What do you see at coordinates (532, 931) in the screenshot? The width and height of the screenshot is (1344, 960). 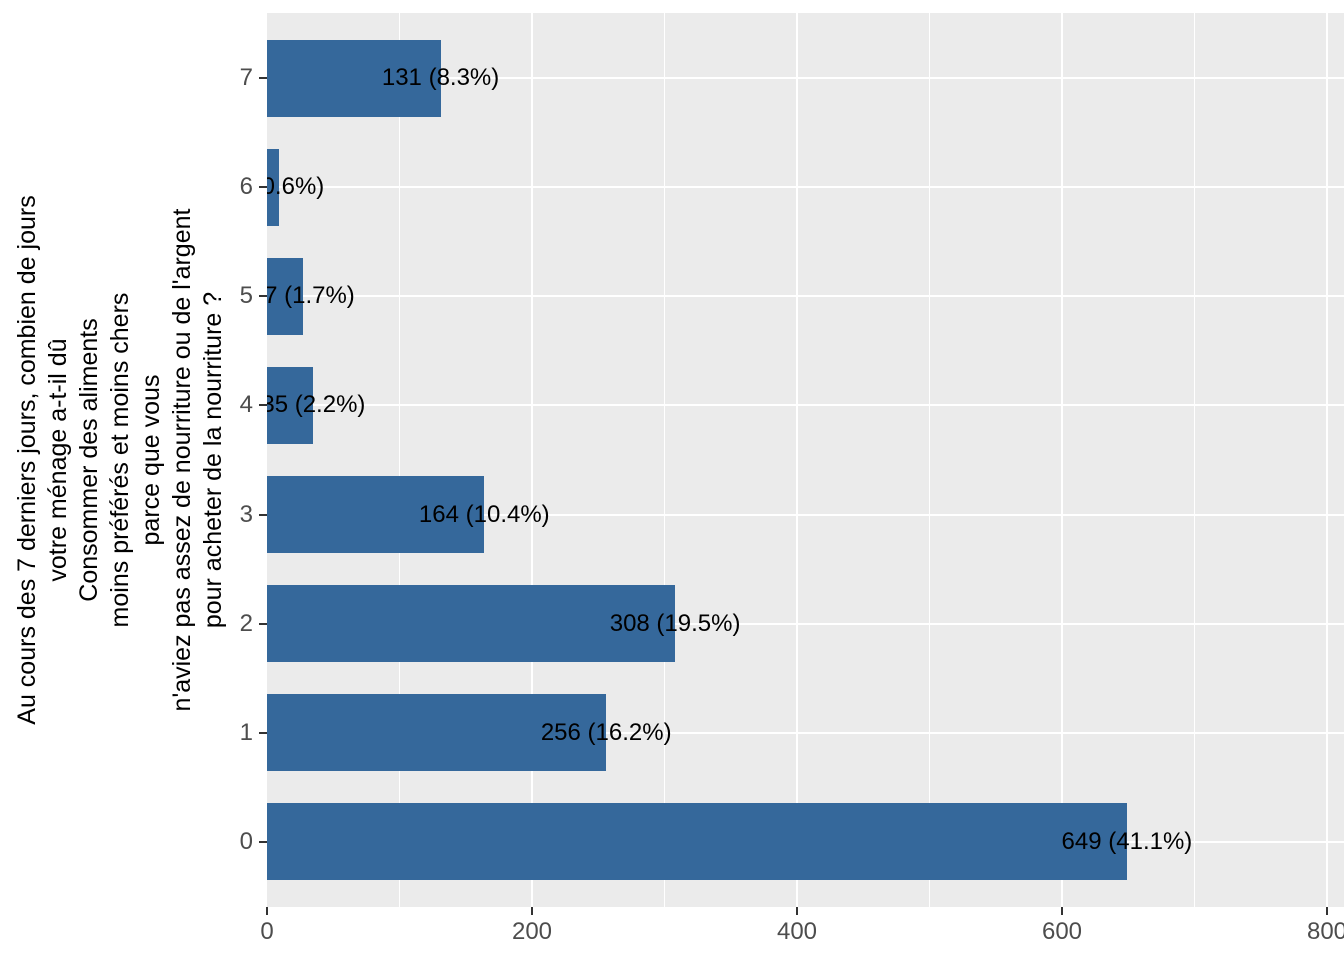 I see `x-tick-label: 200` at bounding box center [532, 931].